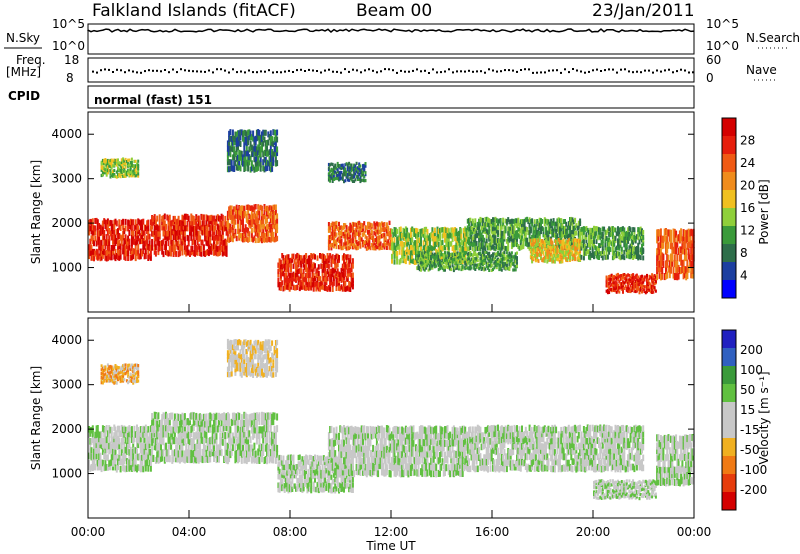 This screenshot has height=554, width=800. I want to click on nave-label: Nave, so click(761, 70).